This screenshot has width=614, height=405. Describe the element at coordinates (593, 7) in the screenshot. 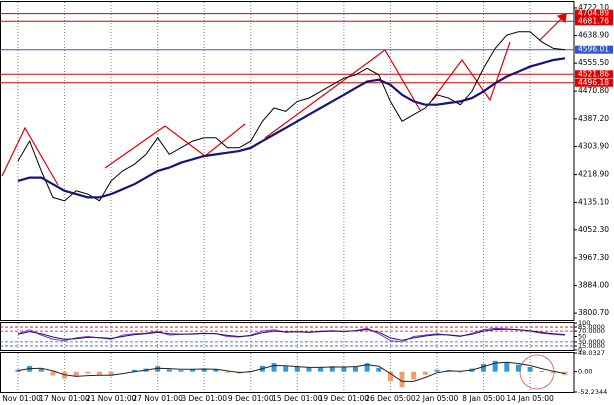

I see `y-tick-label: 4722.10` at that location.